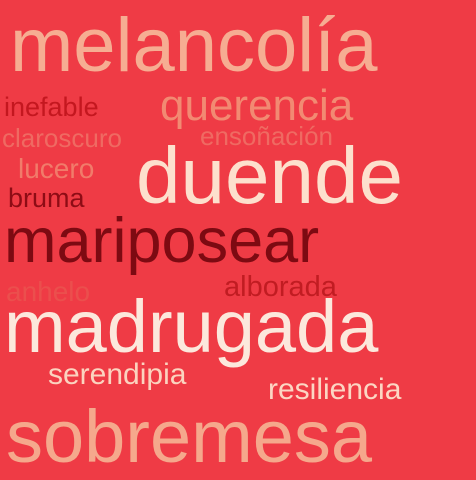 The image size is (476, 480). What do you see at coordinates (189, 436) in the screenshot?
I see `word-sobremesa: sobremesa` at bounding box center [189, 436].